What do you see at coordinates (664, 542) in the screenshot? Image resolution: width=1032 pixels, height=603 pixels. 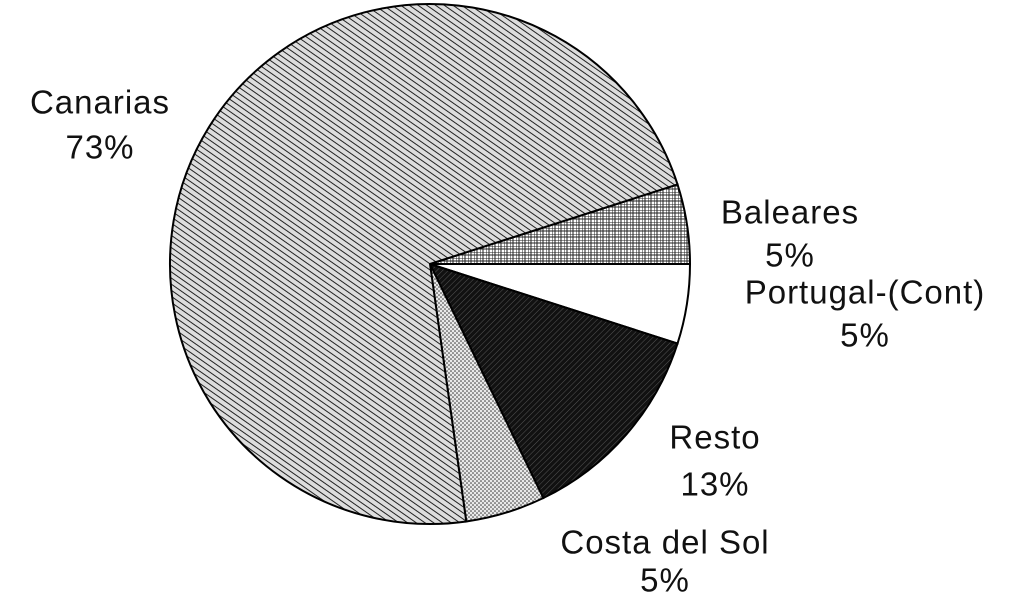 I see `slice-label: Costa del Sol` at bounding box center [664, 542].